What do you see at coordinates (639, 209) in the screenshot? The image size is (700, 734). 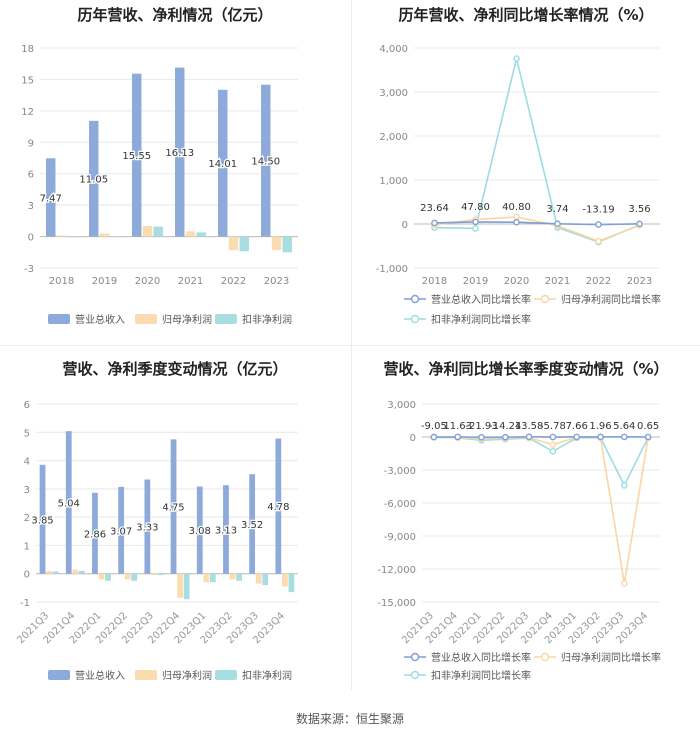 I see `data-label: 3.56` at bounding box center [639, 209].